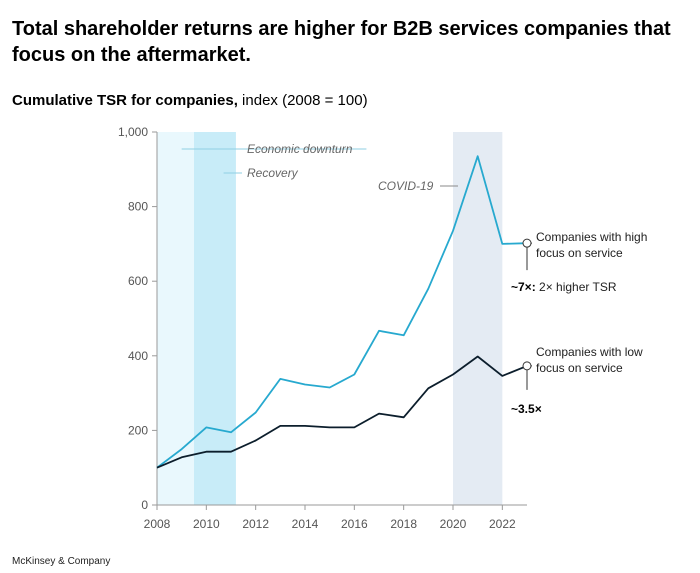  Describe the element at coordinates (138, 356) in the screenshot. I see `y-tick-label: 400` at that location.